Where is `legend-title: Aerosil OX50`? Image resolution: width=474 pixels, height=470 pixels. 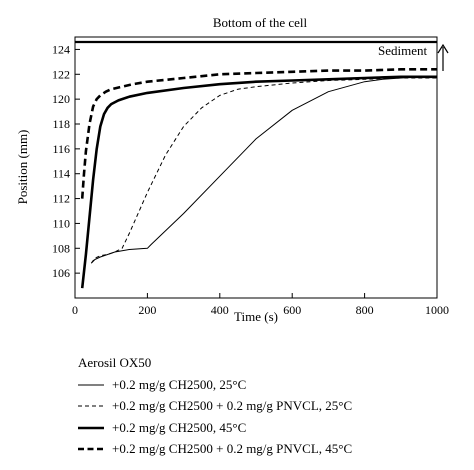 legend-title: Aerosil OX50 is located at coordinates (115, 362).